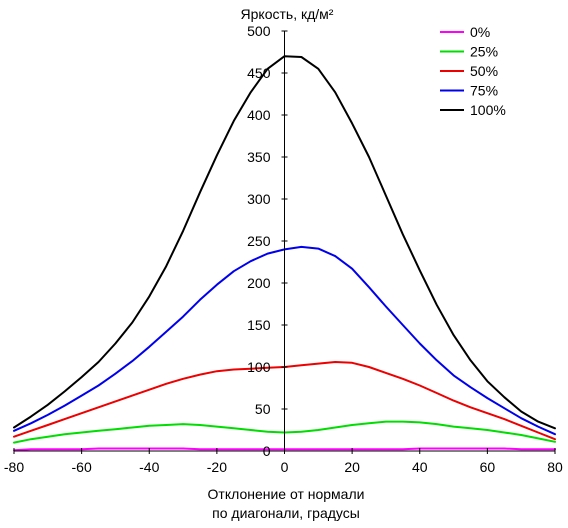  Describe the element at coordinates (484, 71) in the screenshot. I see `legend-label: 50%` at that location.